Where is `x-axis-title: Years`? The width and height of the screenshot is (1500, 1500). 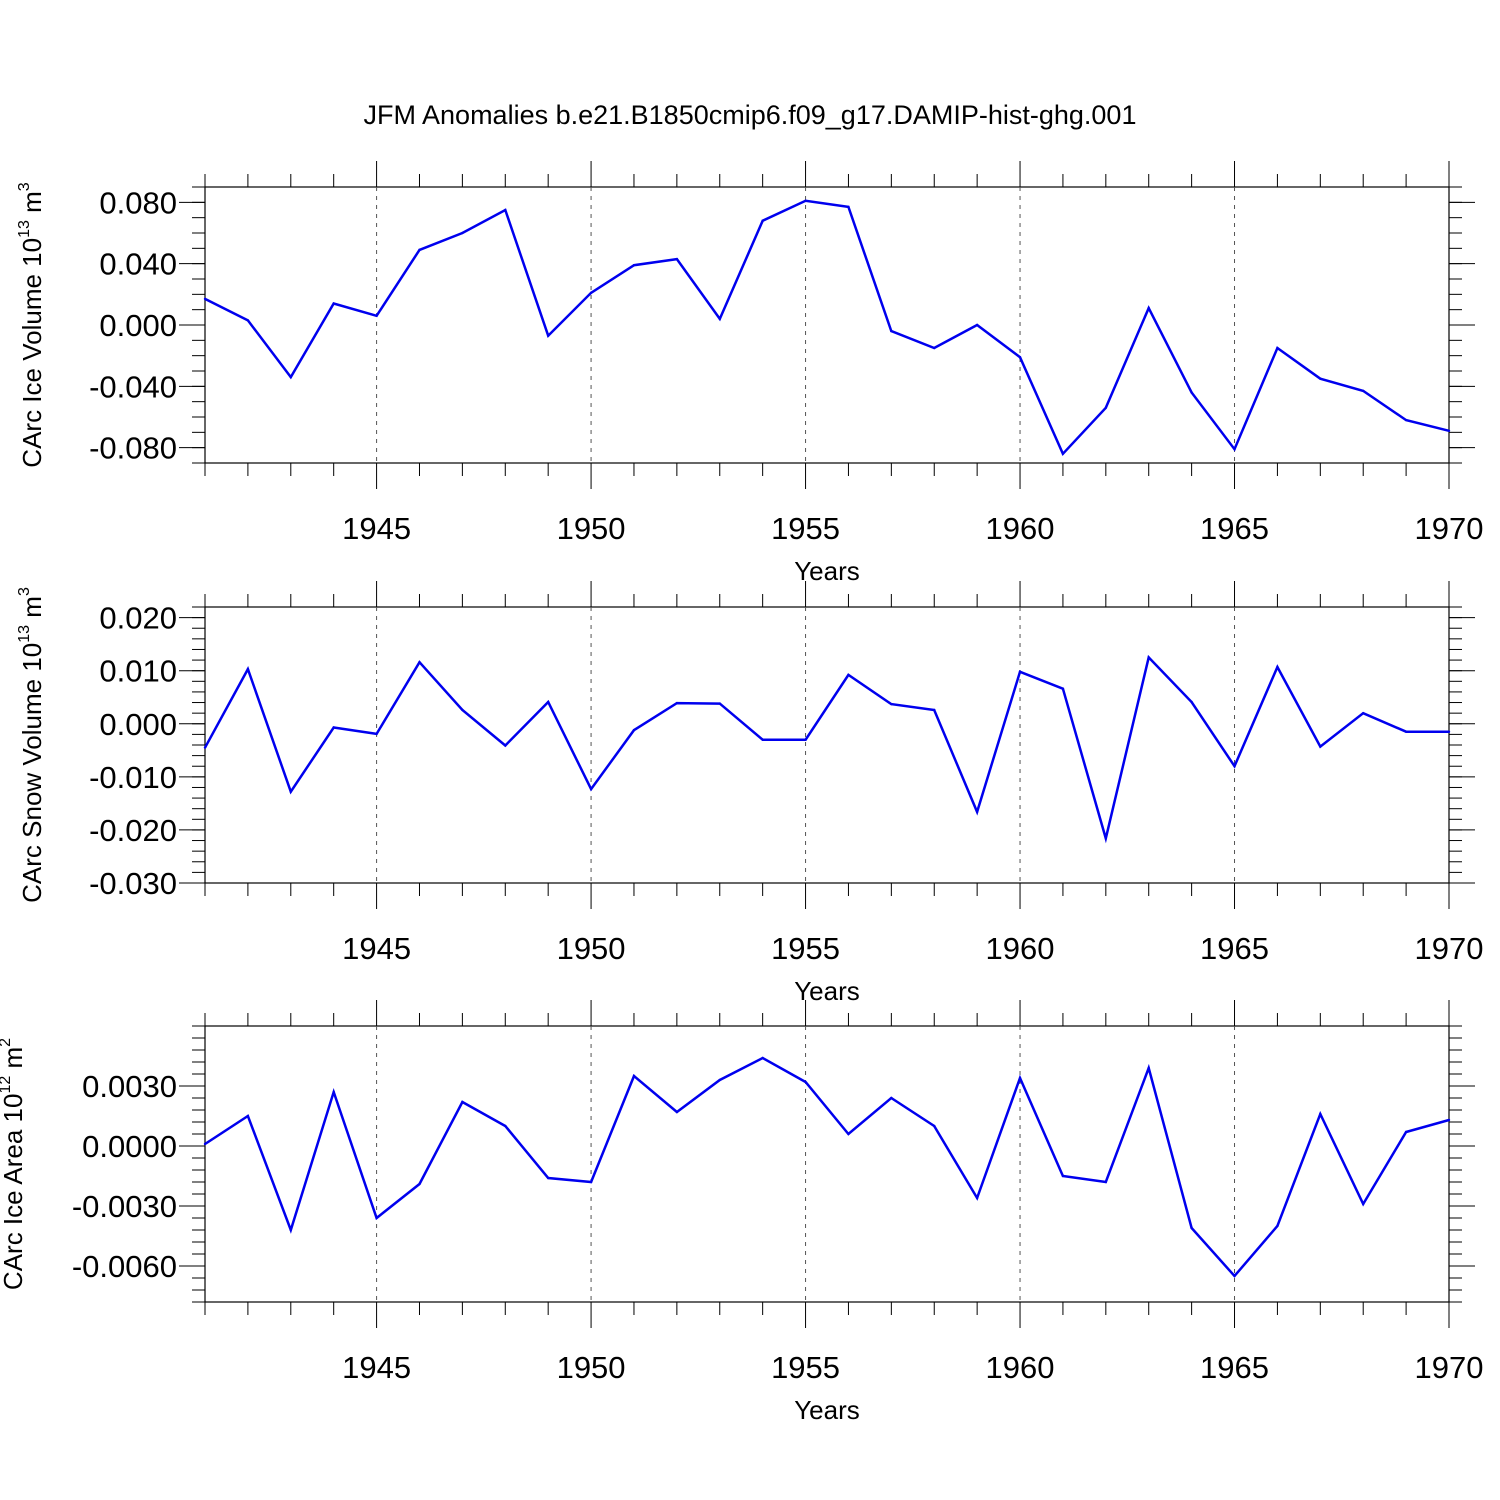 x-axis-title: Years is located at coordinates (827, 991).